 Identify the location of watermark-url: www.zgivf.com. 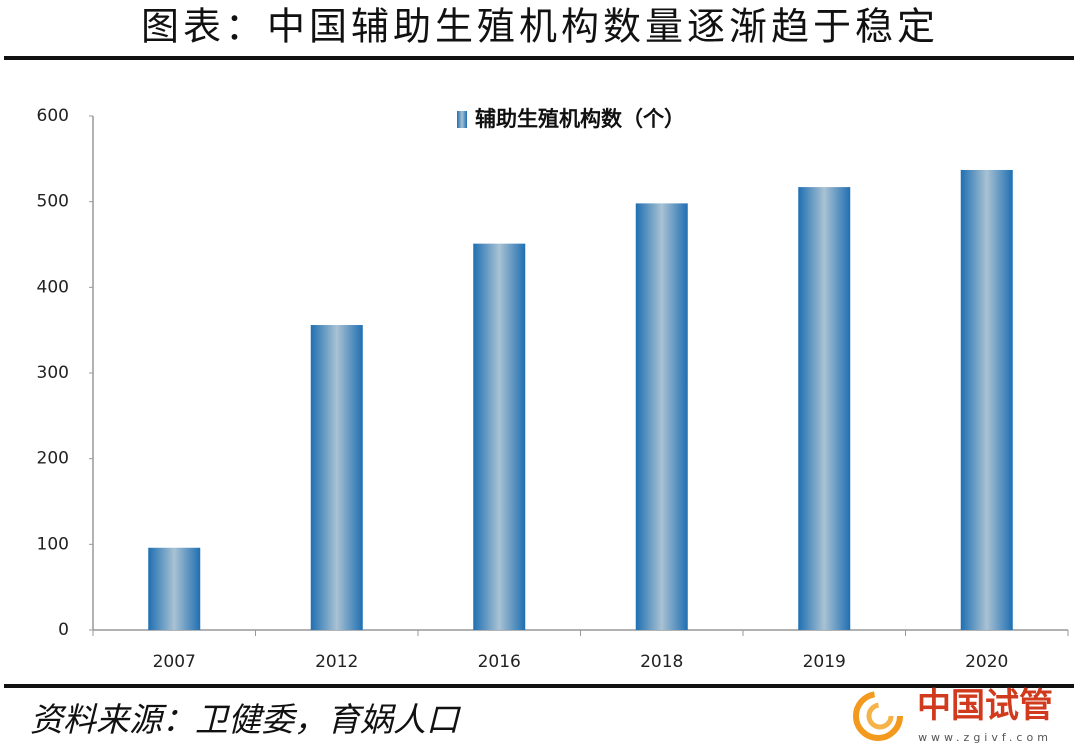
(985, 737).